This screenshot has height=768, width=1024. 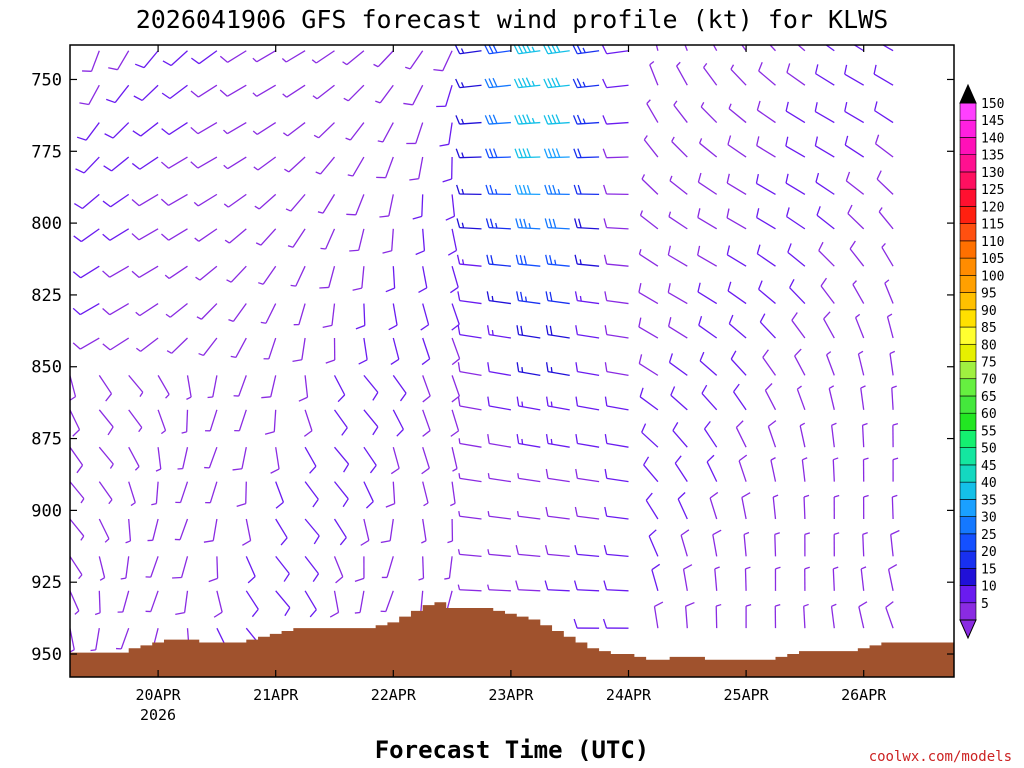 What do you see at coordinates (968, 629) in the screenshot?
I see `colorbar-arrow-bottom` at bounding box center [968, 629].